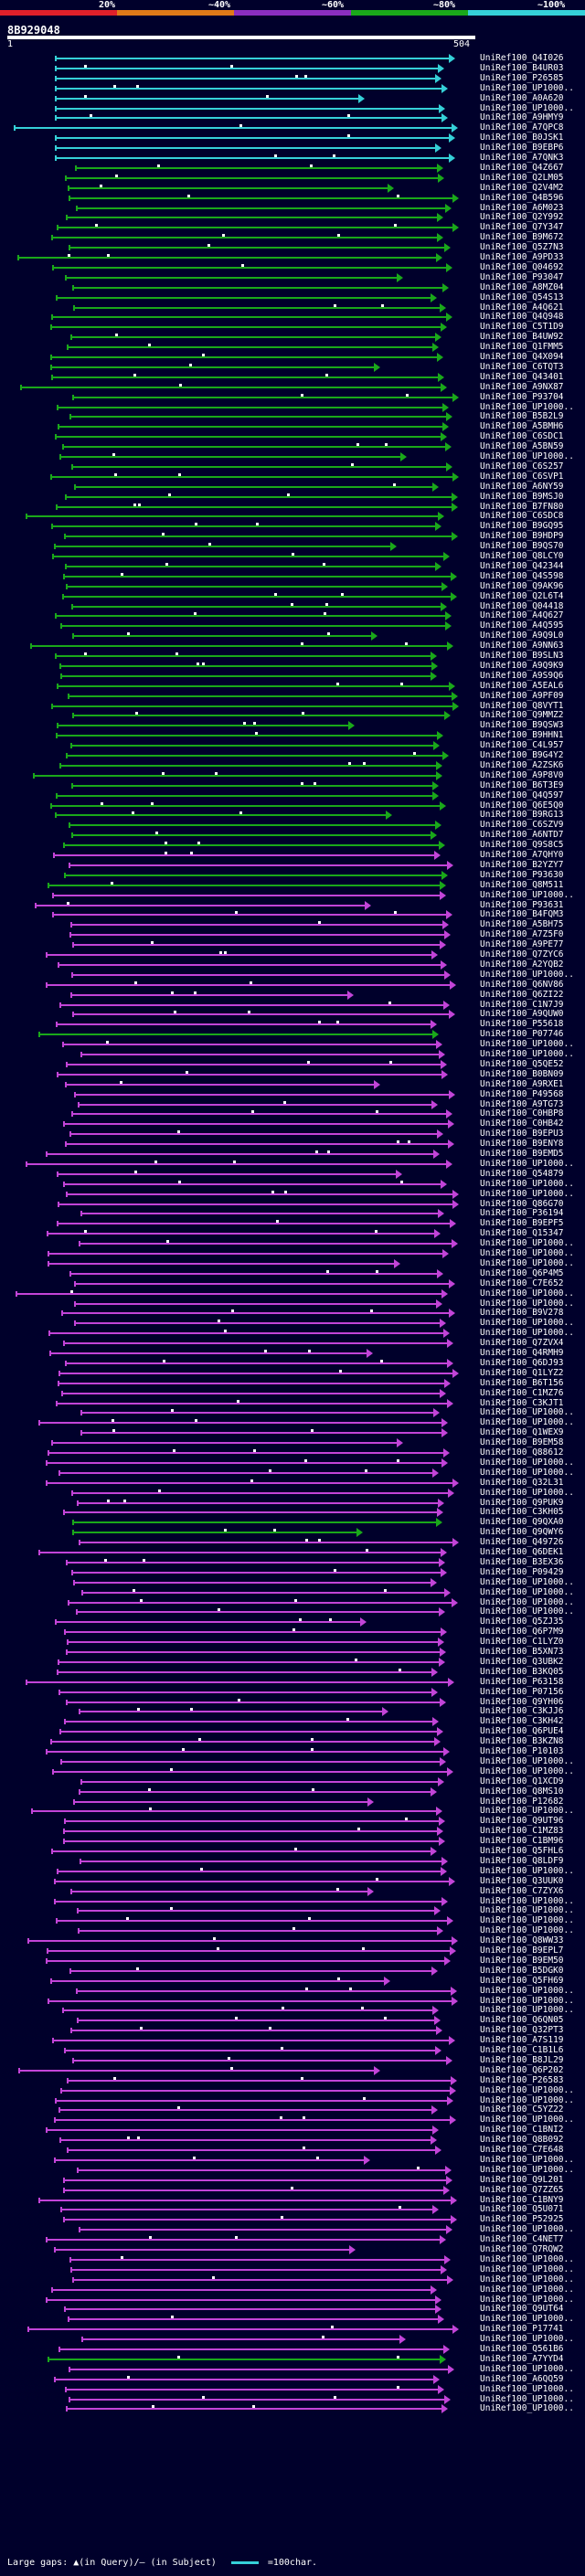 This screenshot has height=2576, width=585. What do you see at coordinates (293, 1233) in the screenshot?
I see `alignment-hit-row: UniRef100_Q15347` at bounding box center [293, 1233].